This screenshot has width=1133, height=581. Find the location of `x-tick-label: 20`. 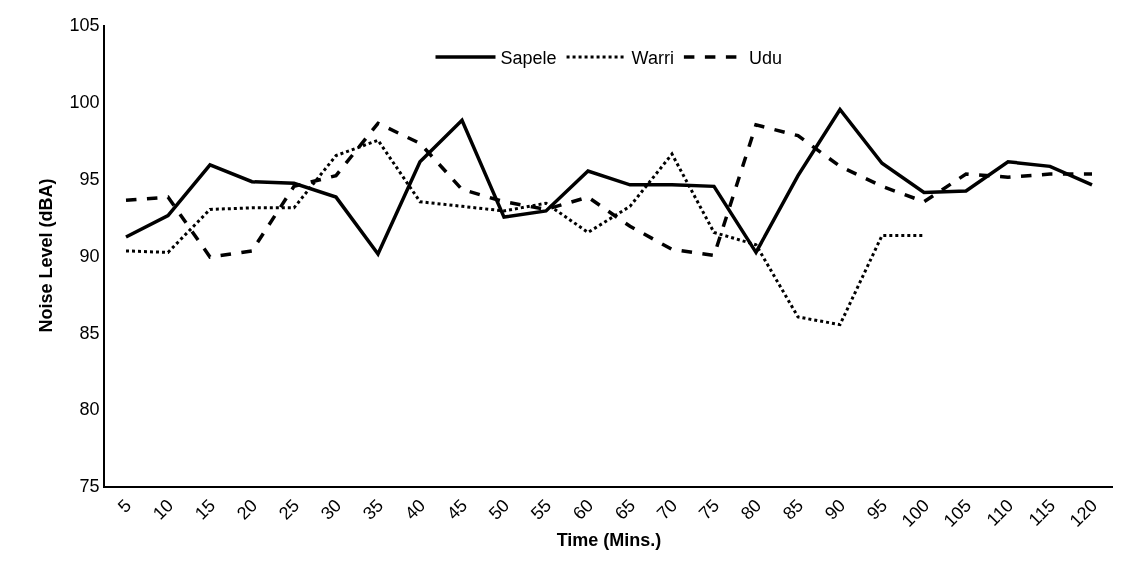

x-tick-label: 20 is located at coordinates (247, 509).